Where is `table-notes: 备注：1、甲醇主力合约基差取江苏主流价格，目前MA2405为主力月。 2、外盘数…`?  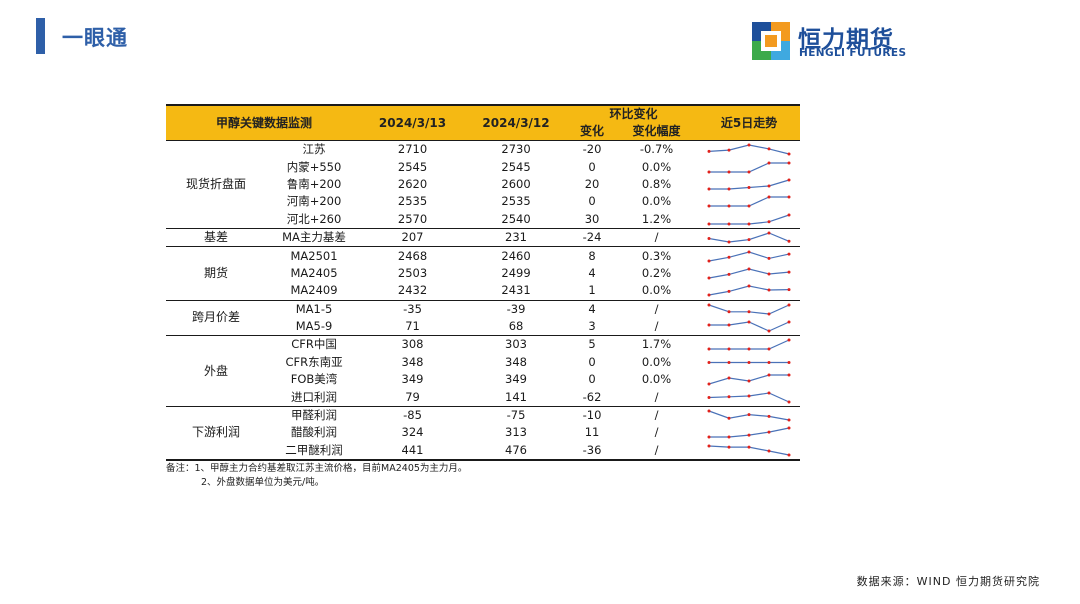 table-notes: 备注：1、甲醇主力合约基差取江苏主流价格，目前MA2405为主力月。 2、外盘数… is located at coordinates (316, 476).